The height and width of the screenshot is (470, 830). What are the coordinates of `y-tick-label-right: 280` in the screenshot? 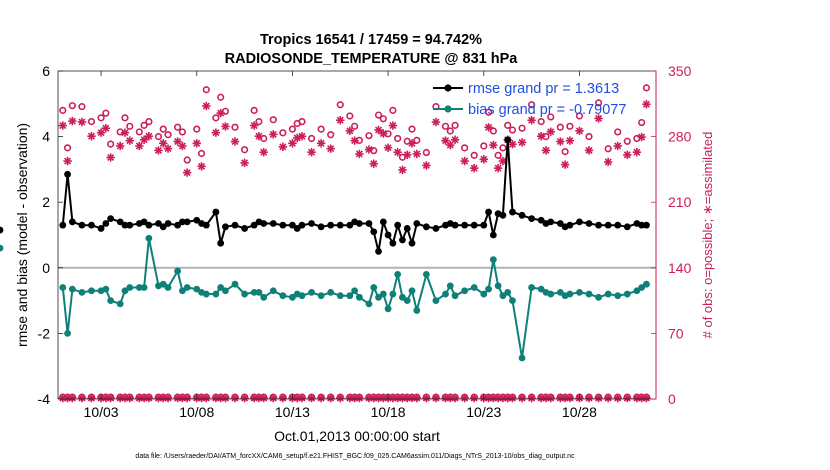 It's located at (680, 137).